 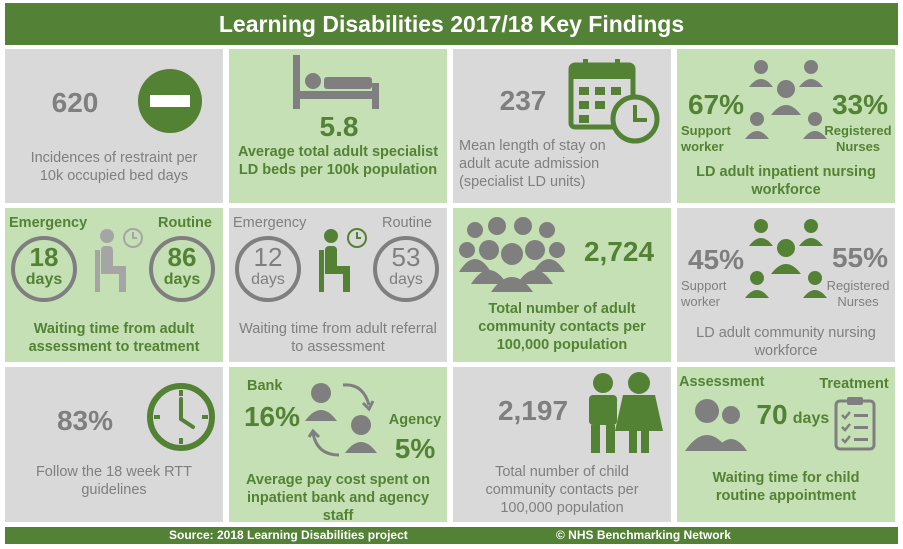 What do you see at coordinates (265, 386) in the screenshot?
I see `pay-bank-label: Bank` at bounding box center [265, 386].